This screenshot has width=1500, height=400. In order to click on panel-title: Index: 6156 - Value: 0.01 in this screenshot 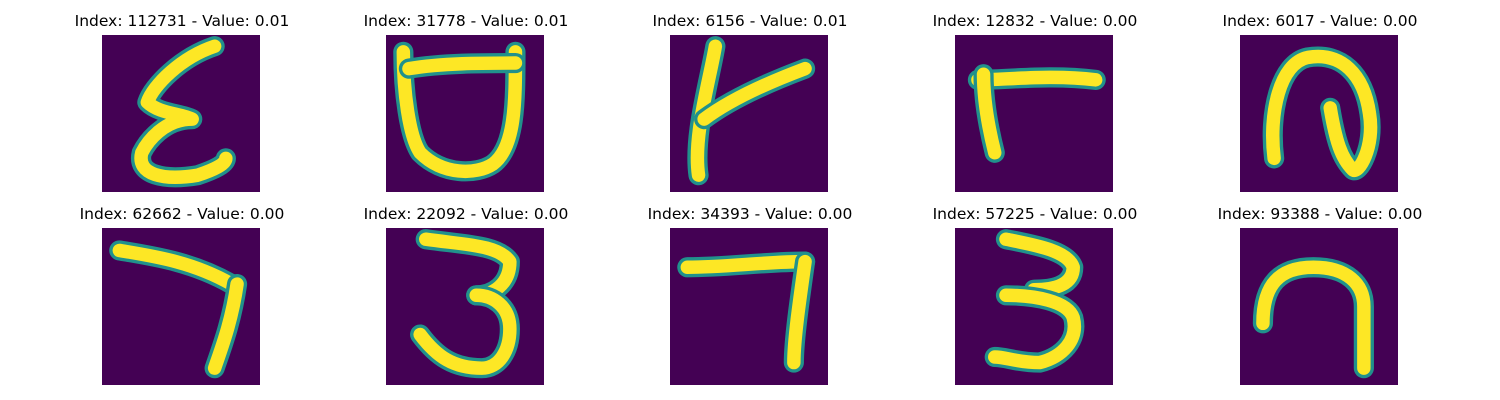, I will do `click(750, 21)`.